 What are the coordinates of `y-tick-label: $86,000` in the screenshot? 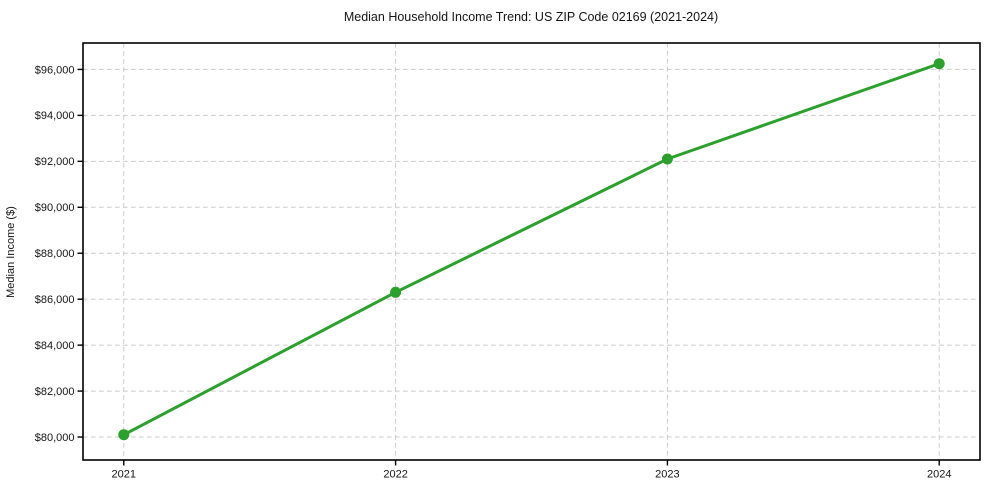 It's located at (55, 300).